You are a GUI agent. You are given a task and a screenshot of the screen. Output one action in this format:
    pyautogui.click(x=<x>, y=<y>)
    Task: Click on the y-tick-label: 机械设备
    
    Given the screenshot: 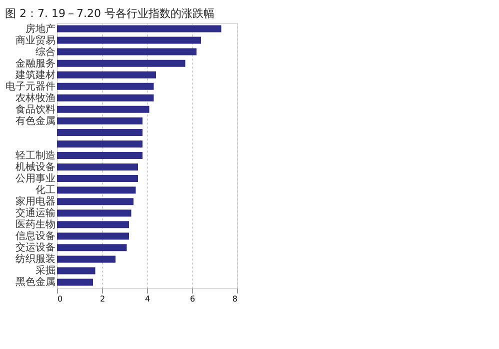 What is the action you would take?
    pyautogui.click(x=36, y=167)
    